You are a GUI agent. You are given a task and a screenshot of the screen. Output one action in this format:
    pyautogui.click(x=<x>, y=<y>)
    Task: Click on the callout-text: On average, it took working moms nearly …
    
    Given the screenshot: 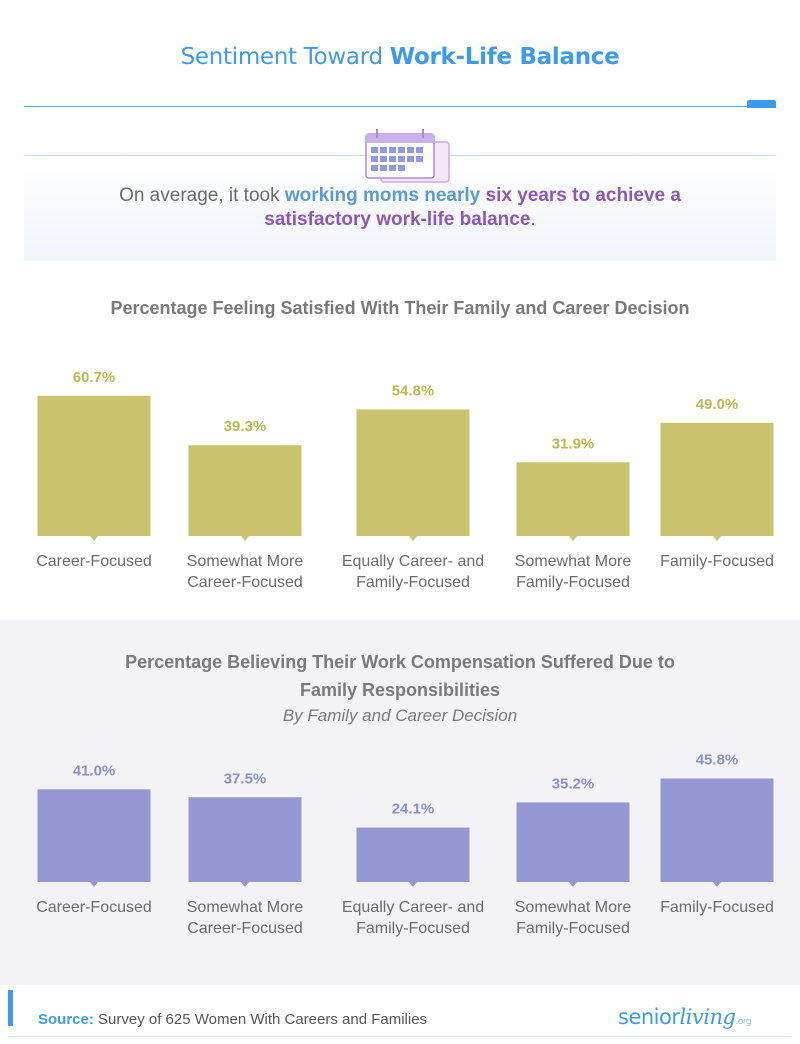 What is the action you would take?
    pyautogui.click(x=400, y=208)
    